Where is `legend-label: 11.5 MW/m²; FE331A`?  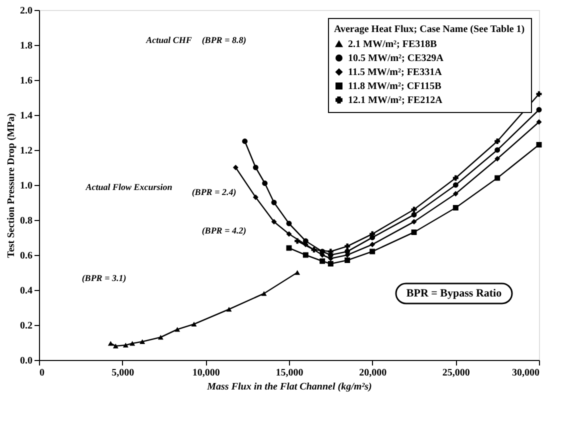 legend-label: 11.5 MW/m²; FE331A is located at coordinates (395, 72).